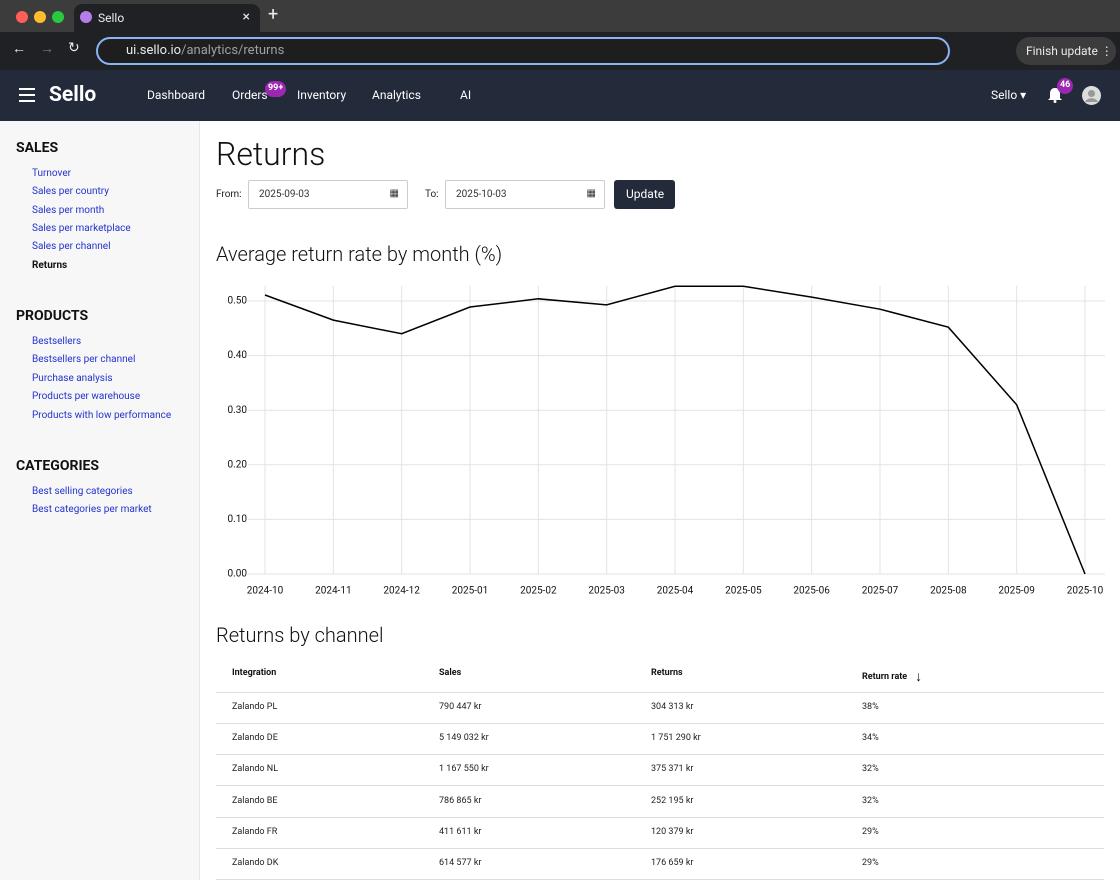 Image resolution: width=1120 pixels, height=880 pixels. Describe the element at coordinates (271, 154) in the screenshot. I see `page-title: Returns` at that location.